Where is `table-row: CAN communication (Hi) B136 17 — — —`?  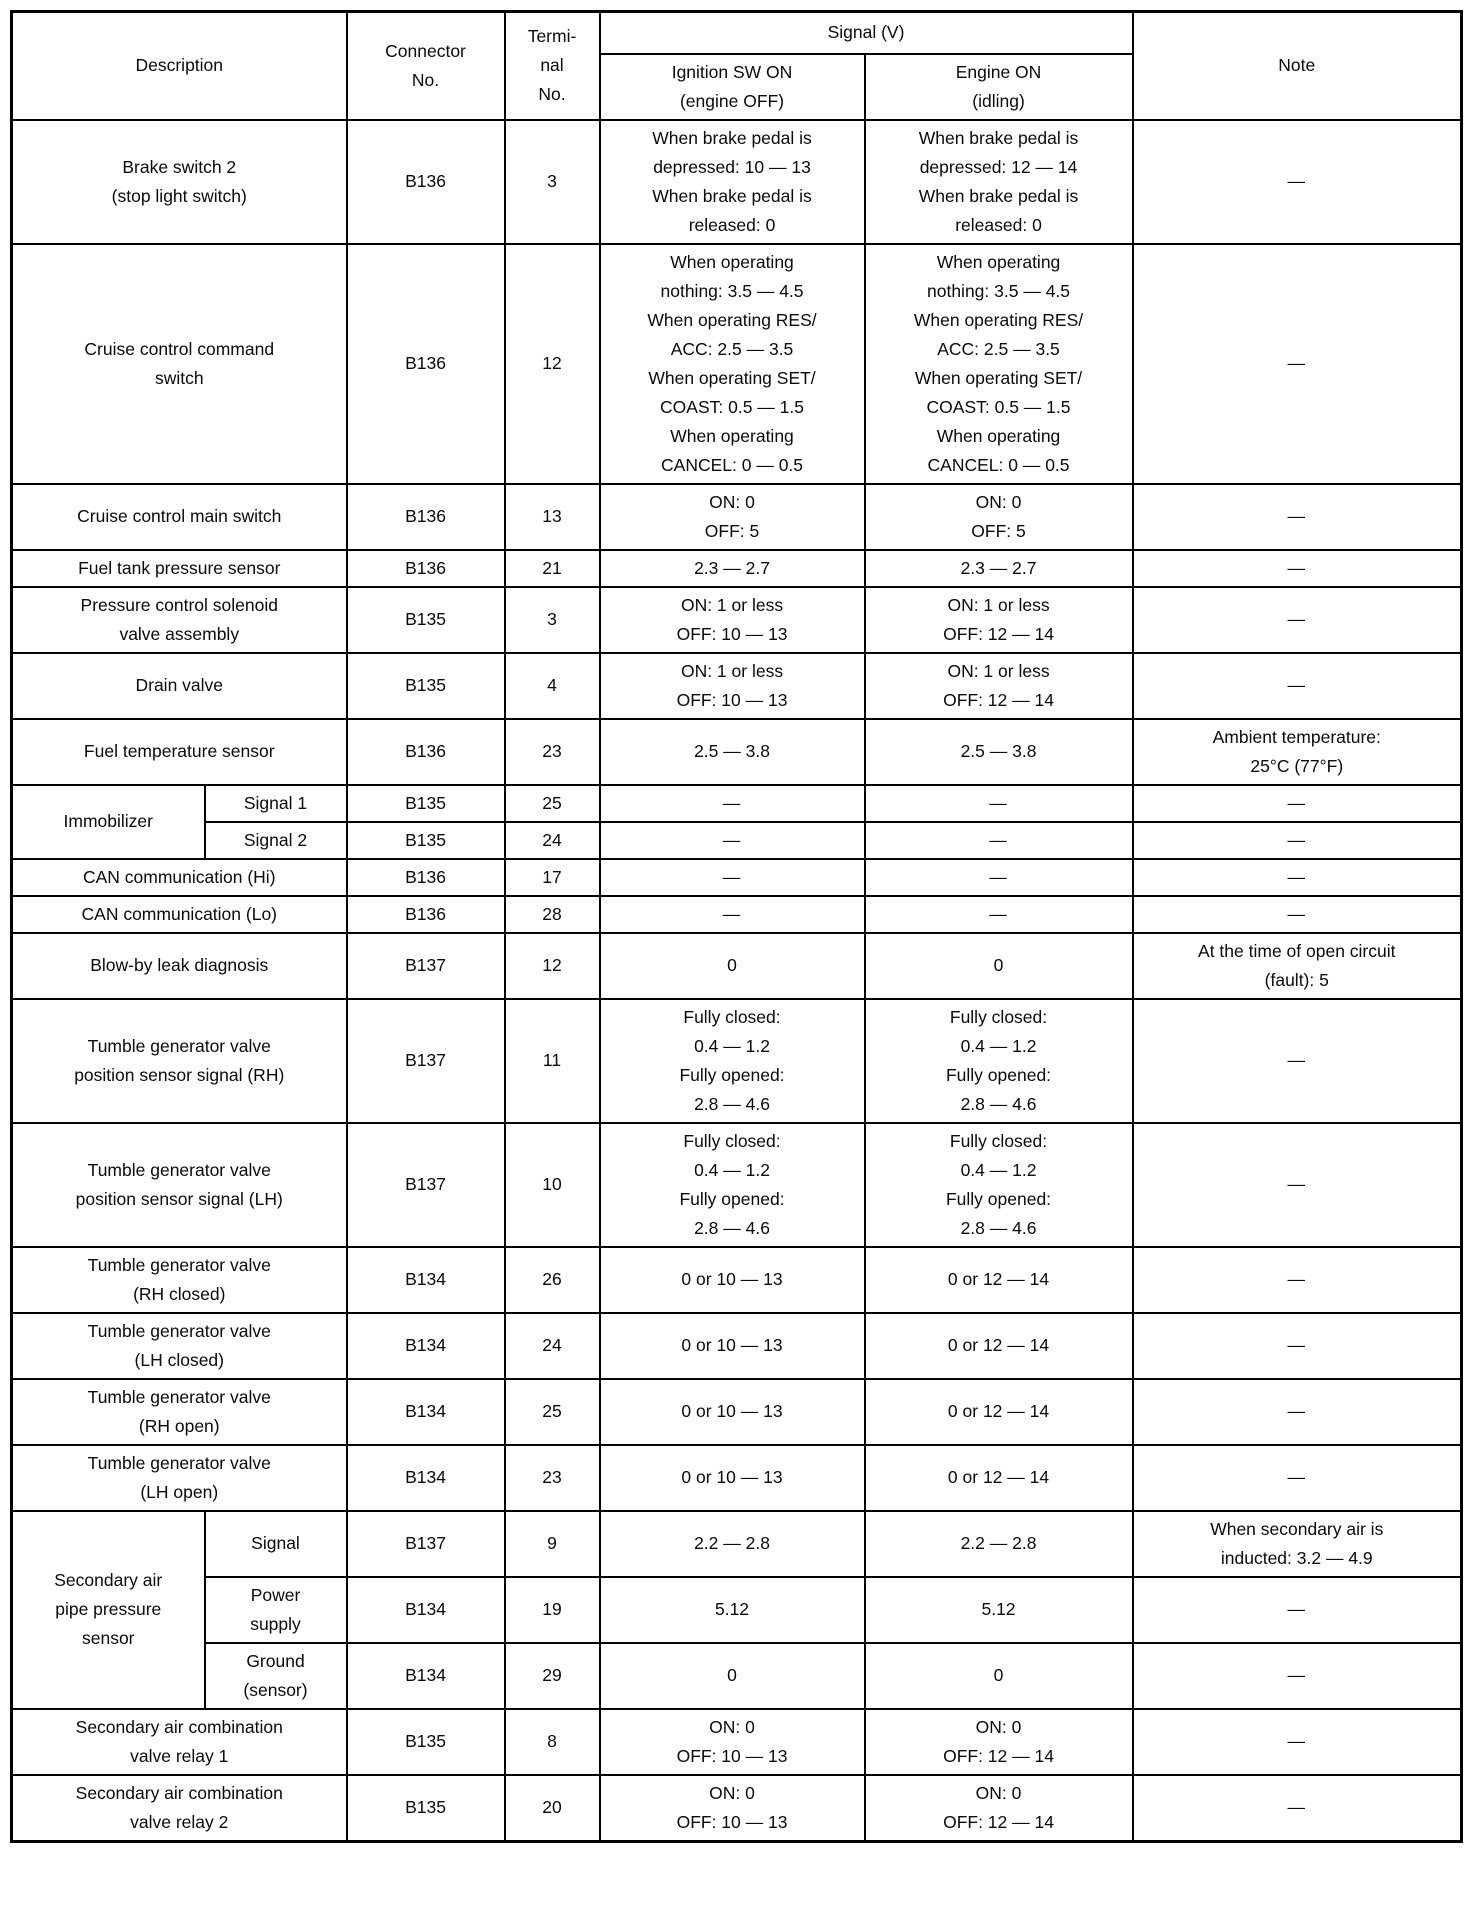
table-row: CAN communication (Hi) B136 17 — — — is located at coordinates (736, 877).